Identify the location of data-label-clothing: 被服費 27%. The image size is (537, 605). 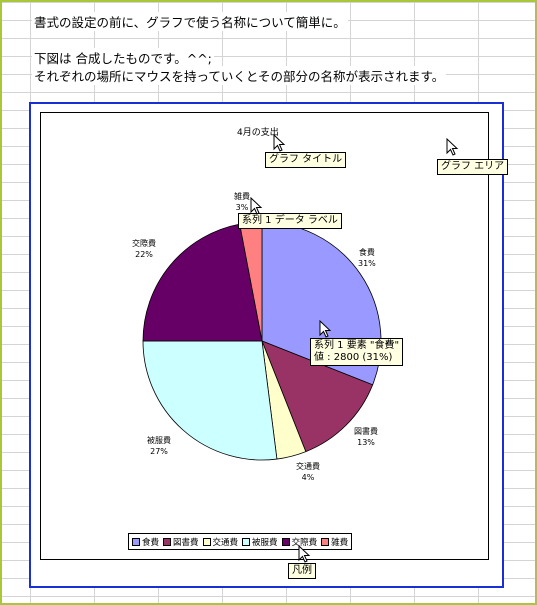
(159, 446).